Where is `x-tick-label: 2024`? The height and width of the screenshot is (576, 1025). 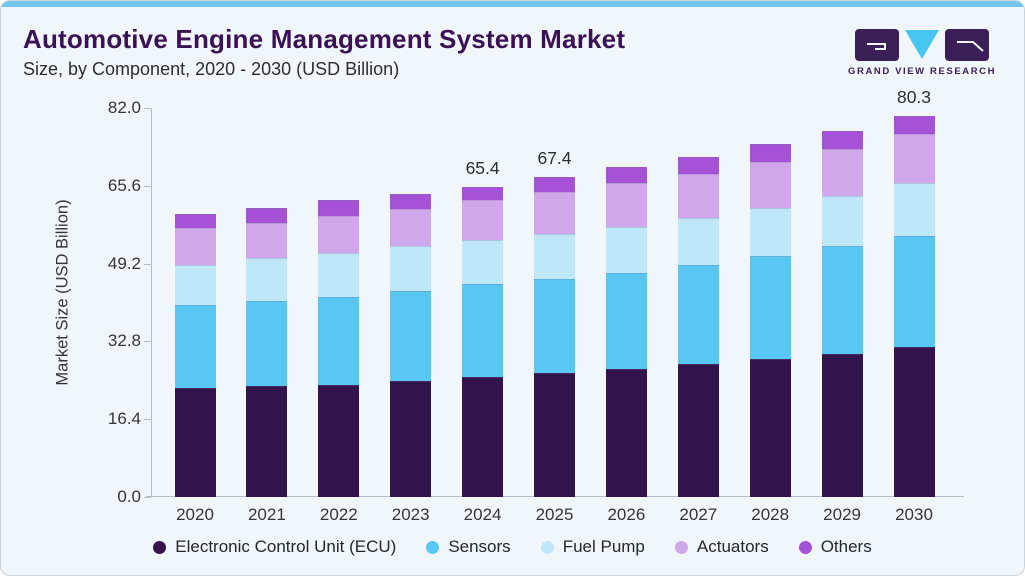 x-tick-label: 2024 is located at coordinates (482, 514).